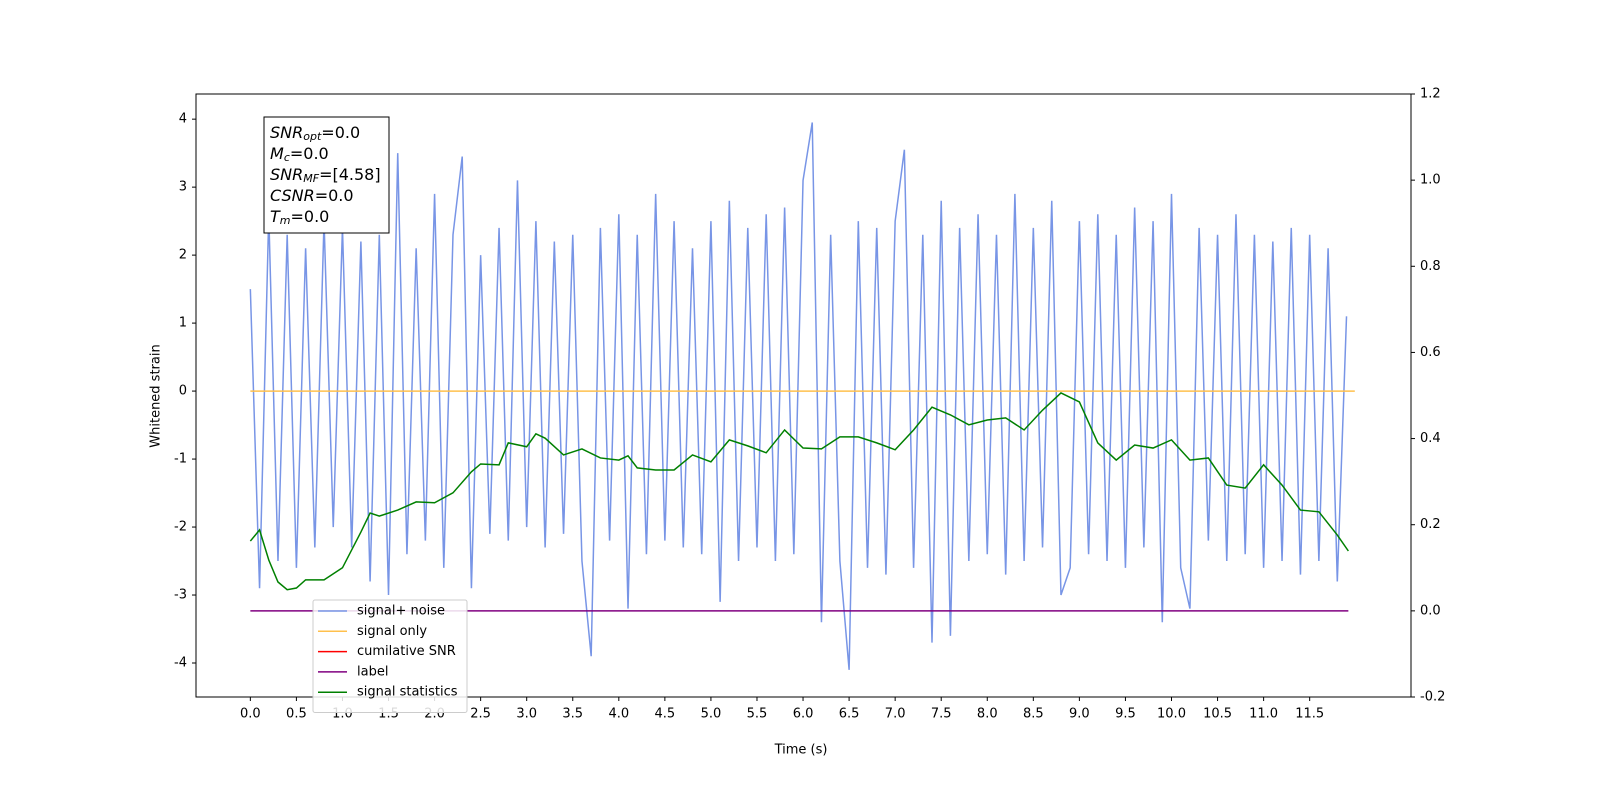  What do you see at coordinates (849, 714) in the screenshot?
I see `x-tick-label: 6.5` at bounding box center [849, 714].